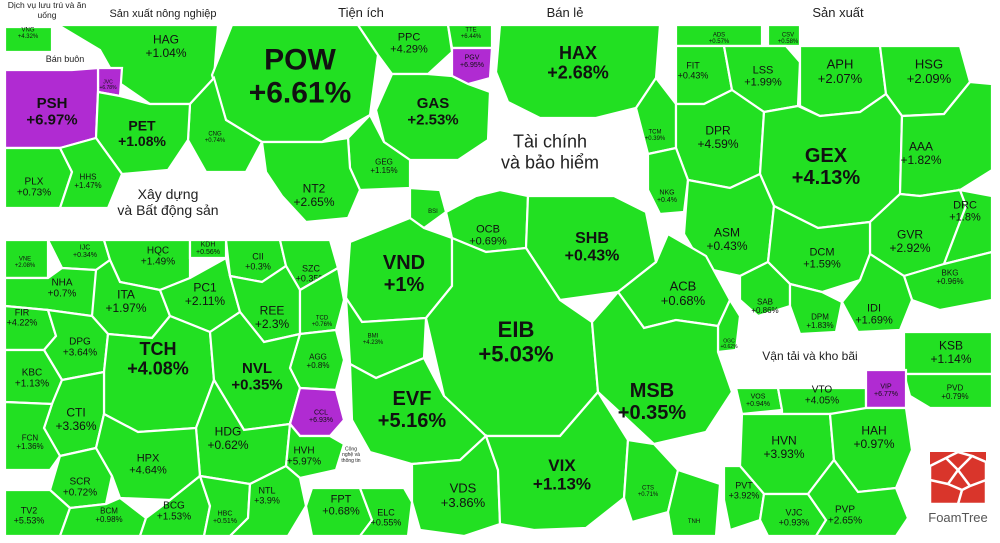 This screenshot has height=543, width=1000. What do you see at coordinates (258, 256) in the screenshot?
I see `ticker-label: CII` at bounding box center [258, 256].